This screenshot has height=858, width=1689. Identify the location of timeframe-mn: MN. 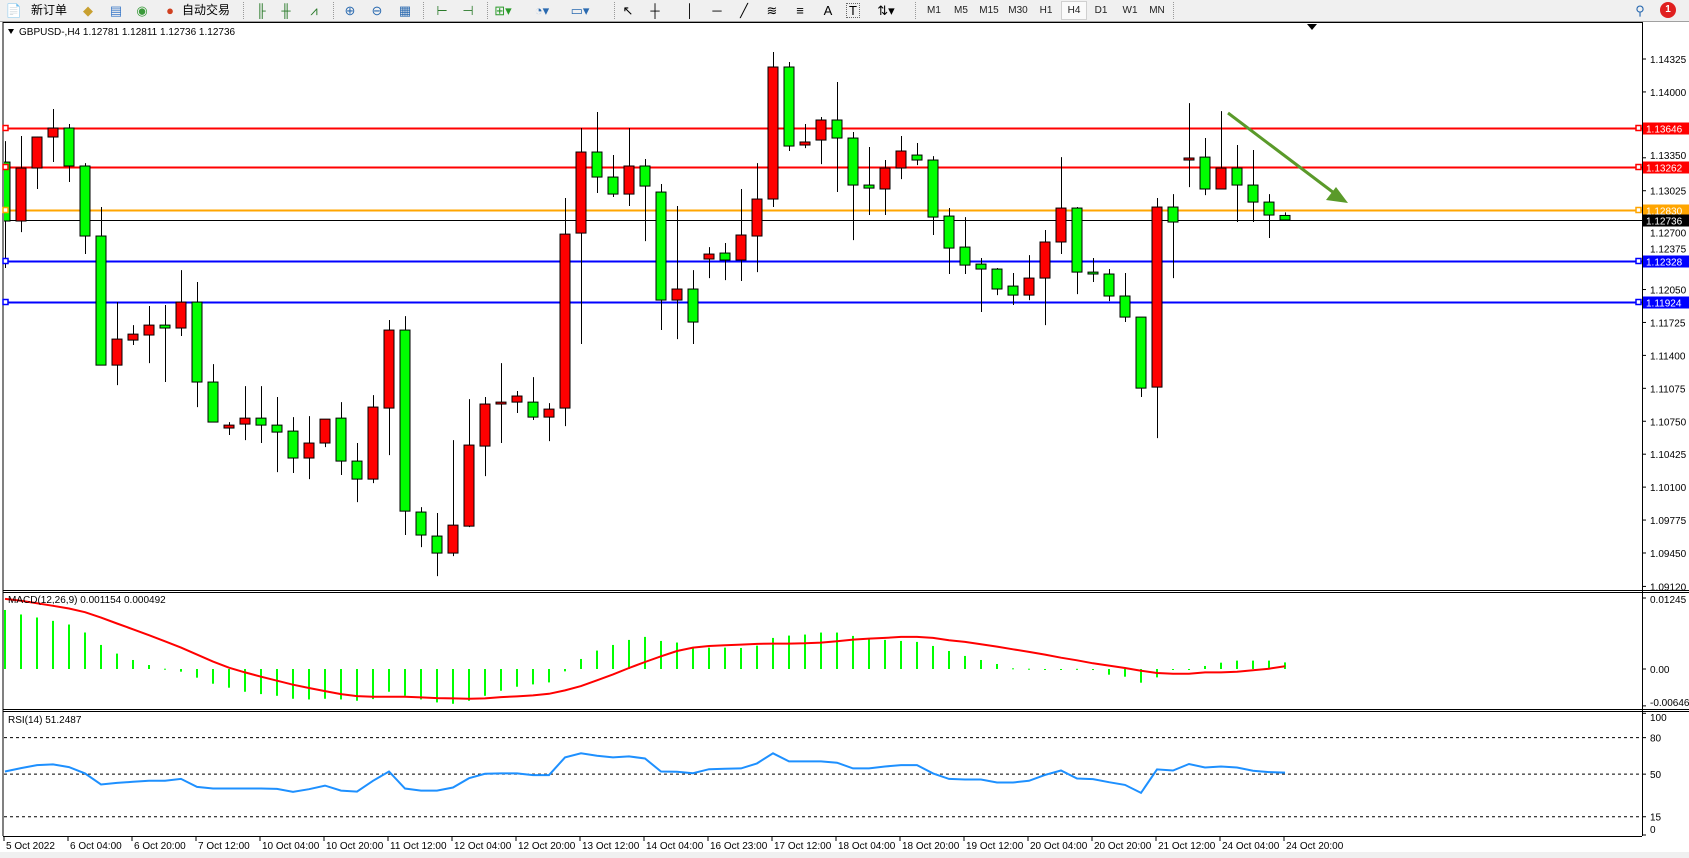
(1157, 10).